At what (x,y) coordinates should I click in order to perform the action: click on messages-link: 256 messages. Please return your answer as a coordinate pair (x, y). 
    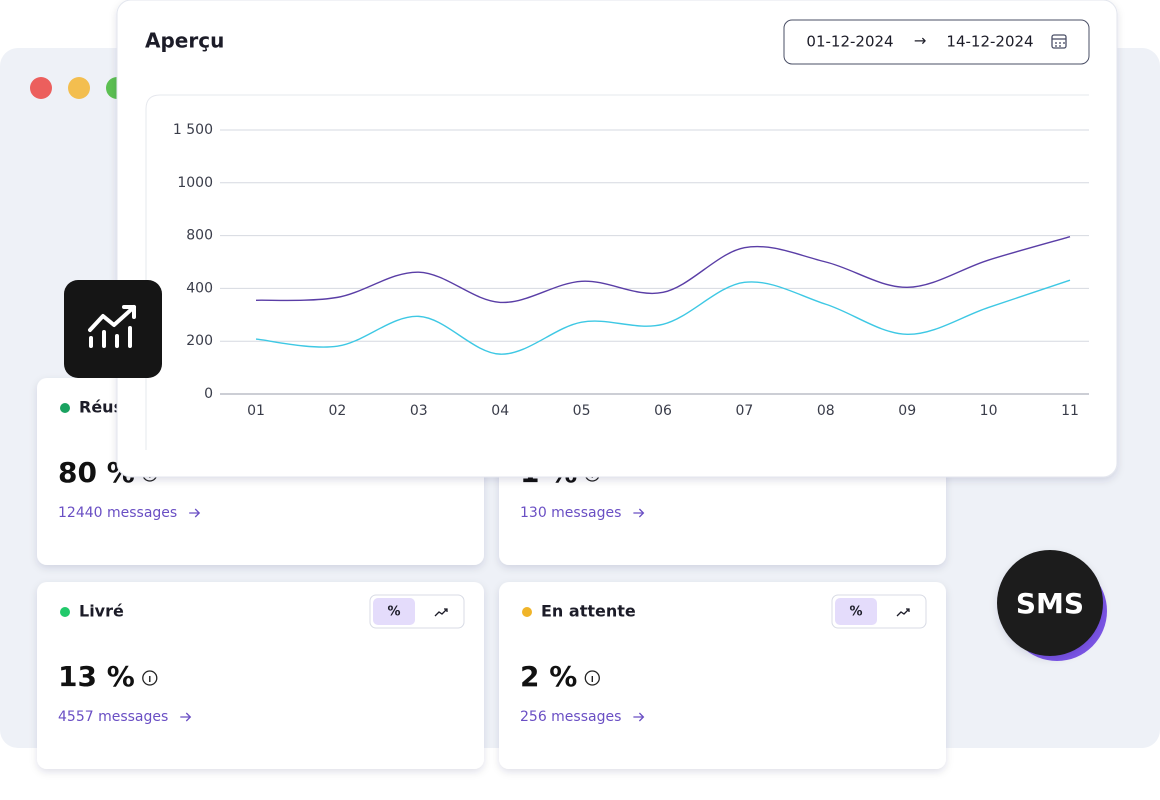
    Looking at the image, I should click on (570, 717).